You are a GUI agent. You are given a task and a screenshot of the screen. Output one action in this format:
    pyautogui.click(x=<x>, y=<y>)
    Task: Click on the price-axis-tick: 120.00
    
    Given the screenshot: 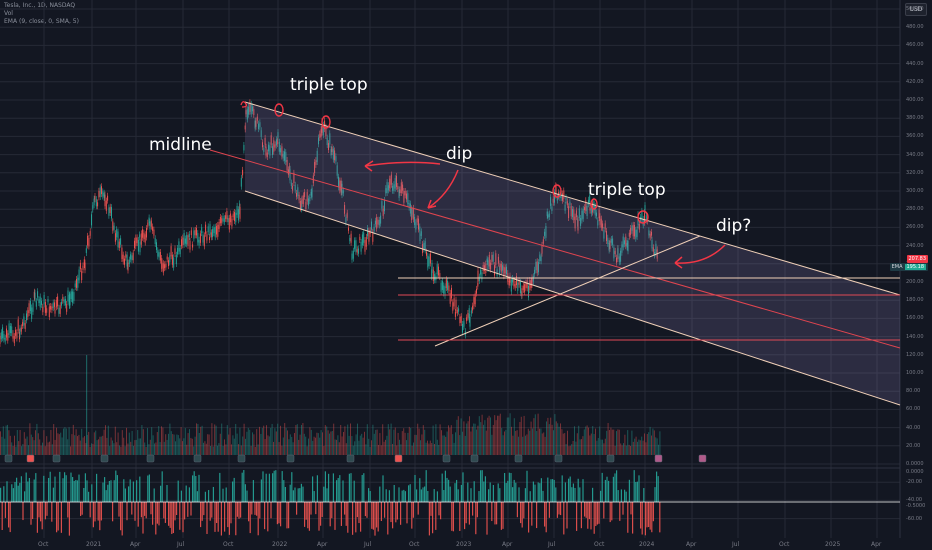 What is the action you would take?
    pyautogui.click(x=915, y=354)
    